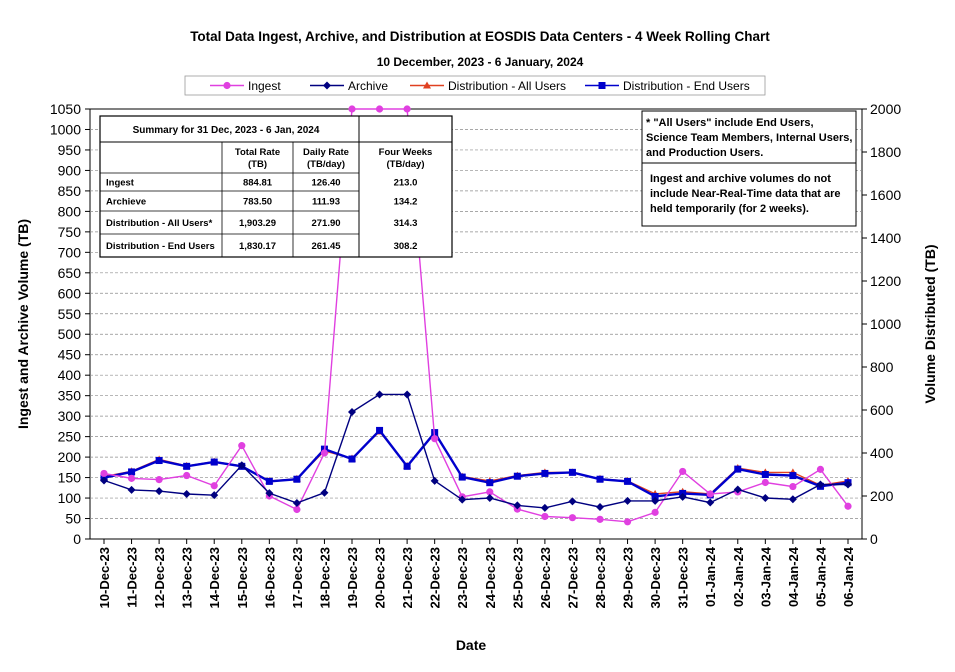  I want to click on y-right-tick-label: 200, so click(882, 496).